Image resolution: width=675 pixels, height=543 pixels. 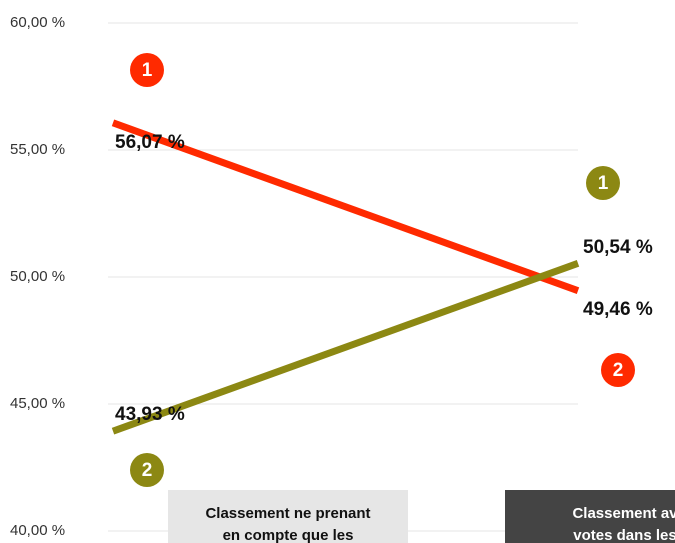 What do you see at coordinates (618, 247) in the screenshot?
I see `data-label: 50,54 %` at bounding box center [618, 247].